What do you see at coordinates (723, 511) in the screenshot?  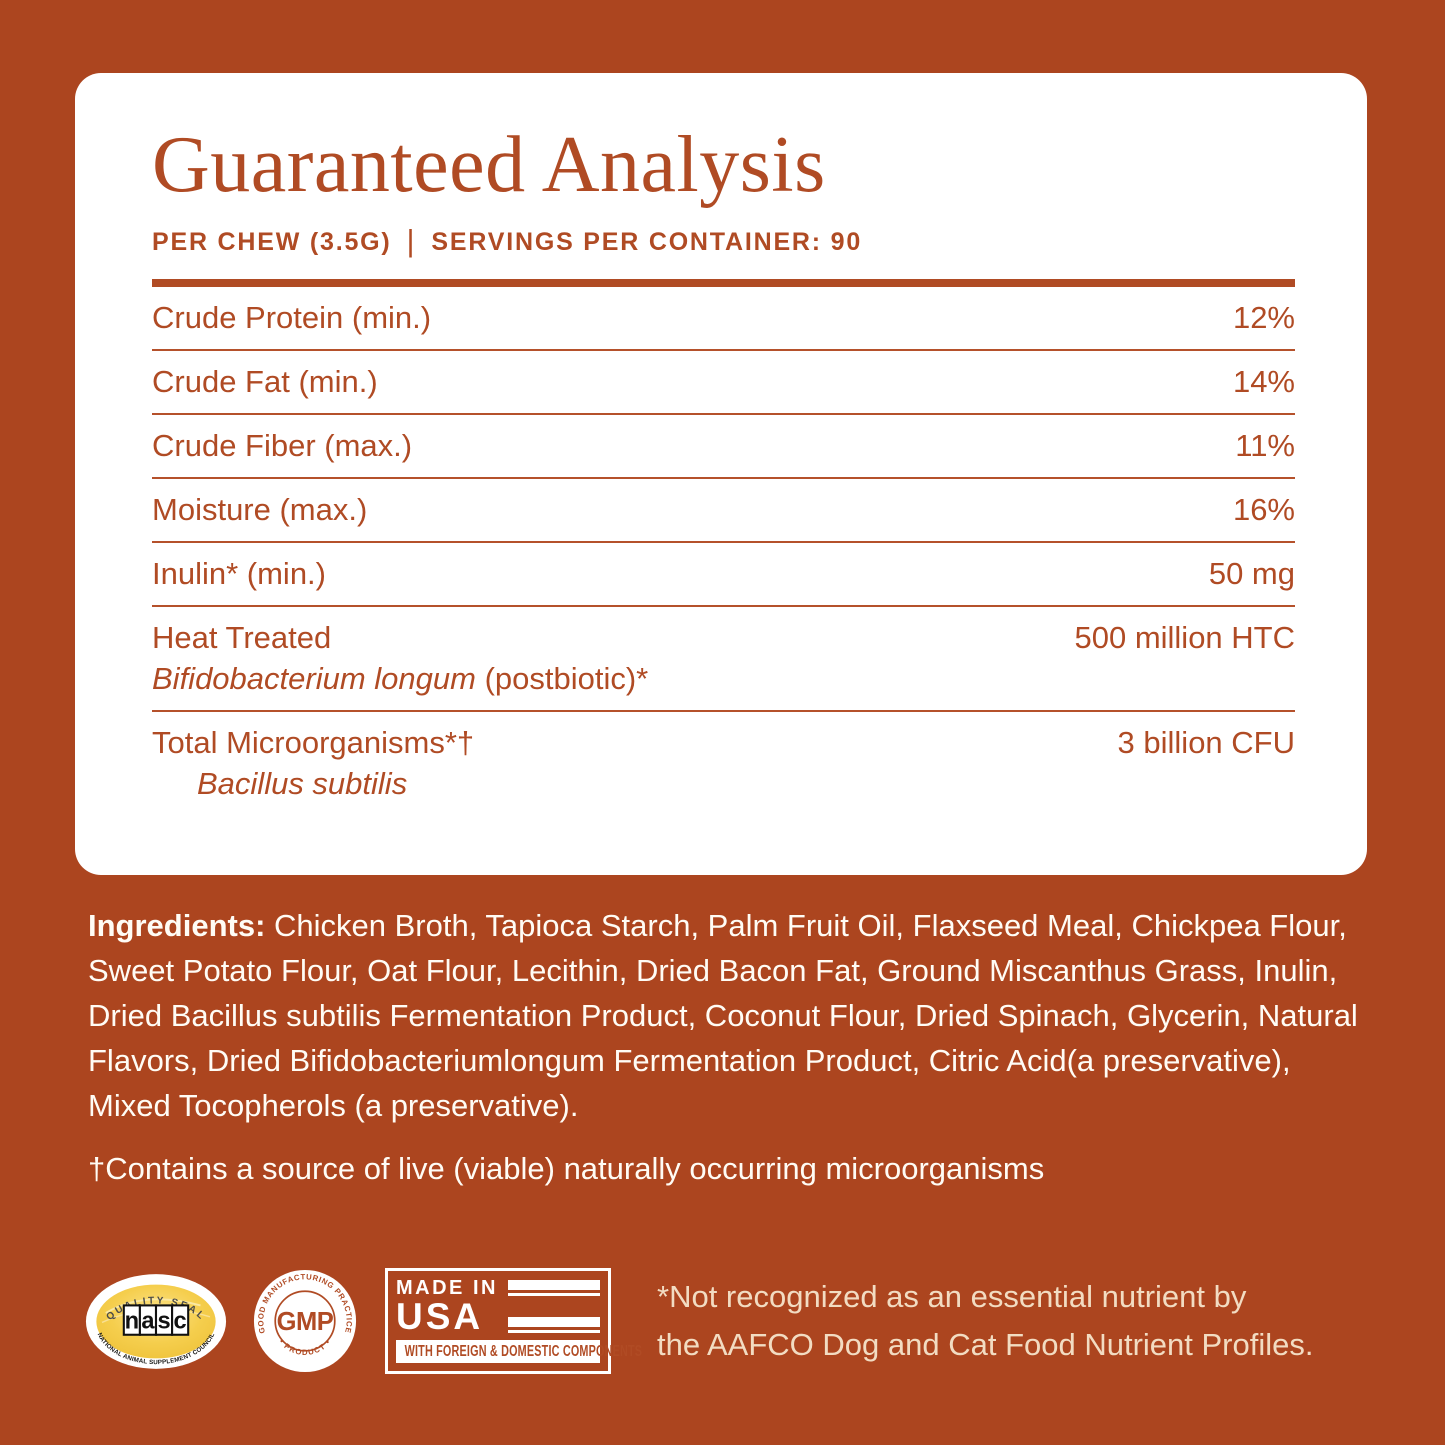 I see `table-row: Moisture (max.) 16%` at bounding box center [723, 511].